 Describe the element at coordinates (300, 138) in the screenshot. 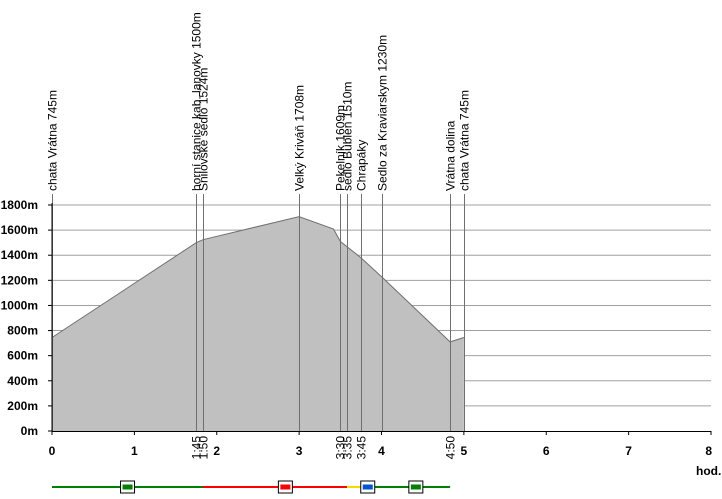

I see `waypoint-label-3: Velký Kriváň 1708m` at that location.